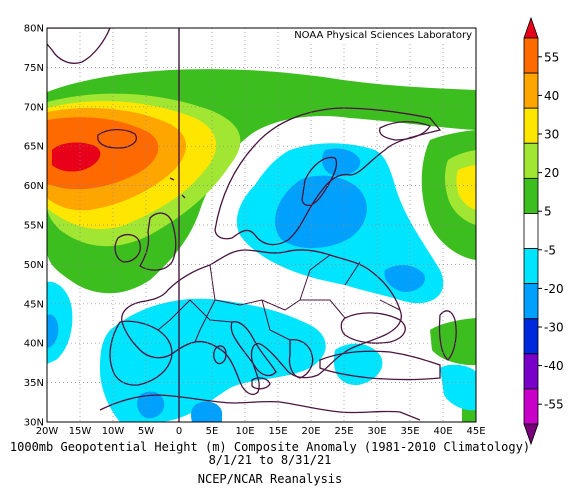 This screenshot has width=582, height=500. Describe the element at coordinates (531, 27) in the screenshot. I see `colorbar-max-arrow` at that location.